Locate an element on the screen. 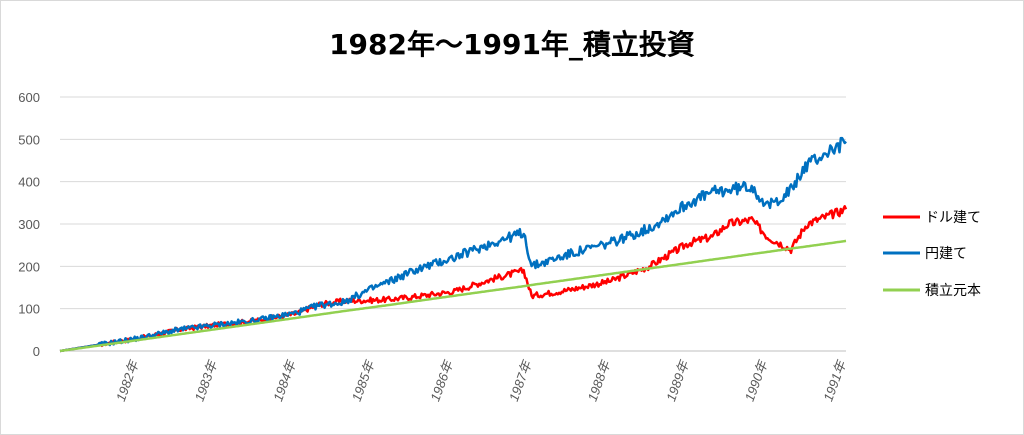 The width and height of the screenshot is (1024, 435). y-tick-label: 600 is located at coordinates (29, 97).